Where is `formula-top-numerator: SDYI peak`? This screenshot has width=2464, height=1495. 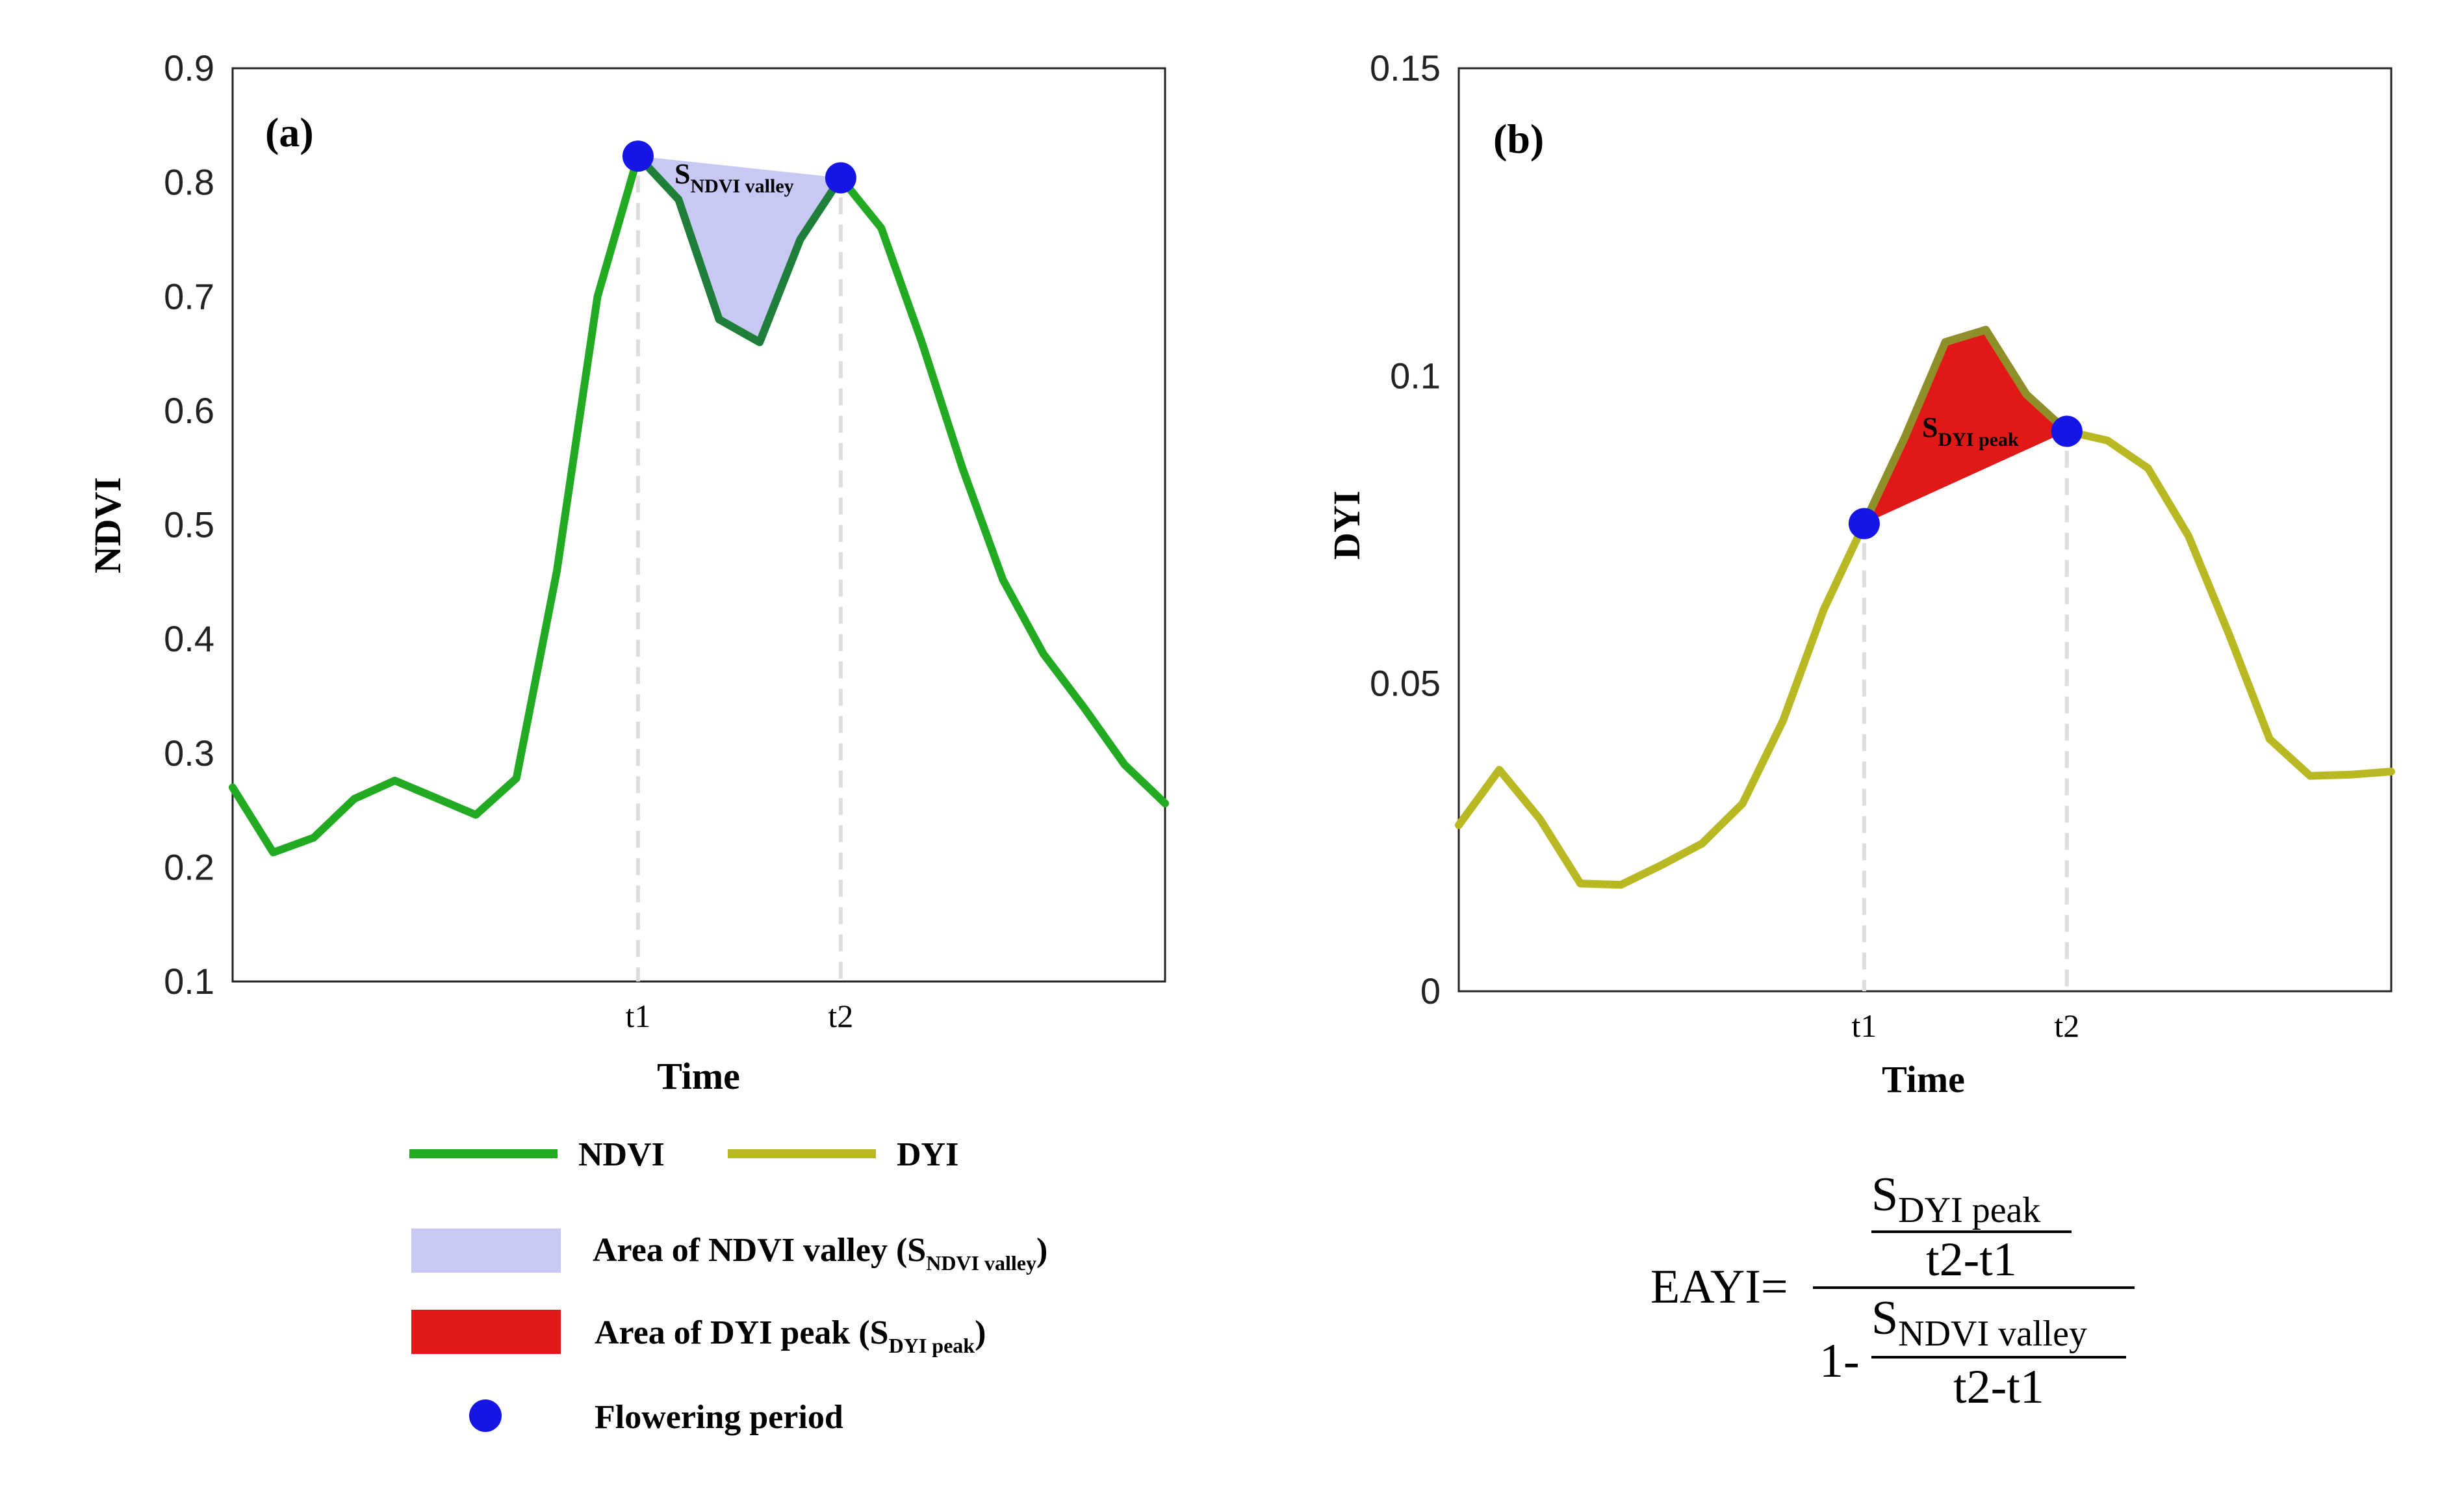
formula-top-numerator: SDYI peak is located at coordinates (1955, 1199).